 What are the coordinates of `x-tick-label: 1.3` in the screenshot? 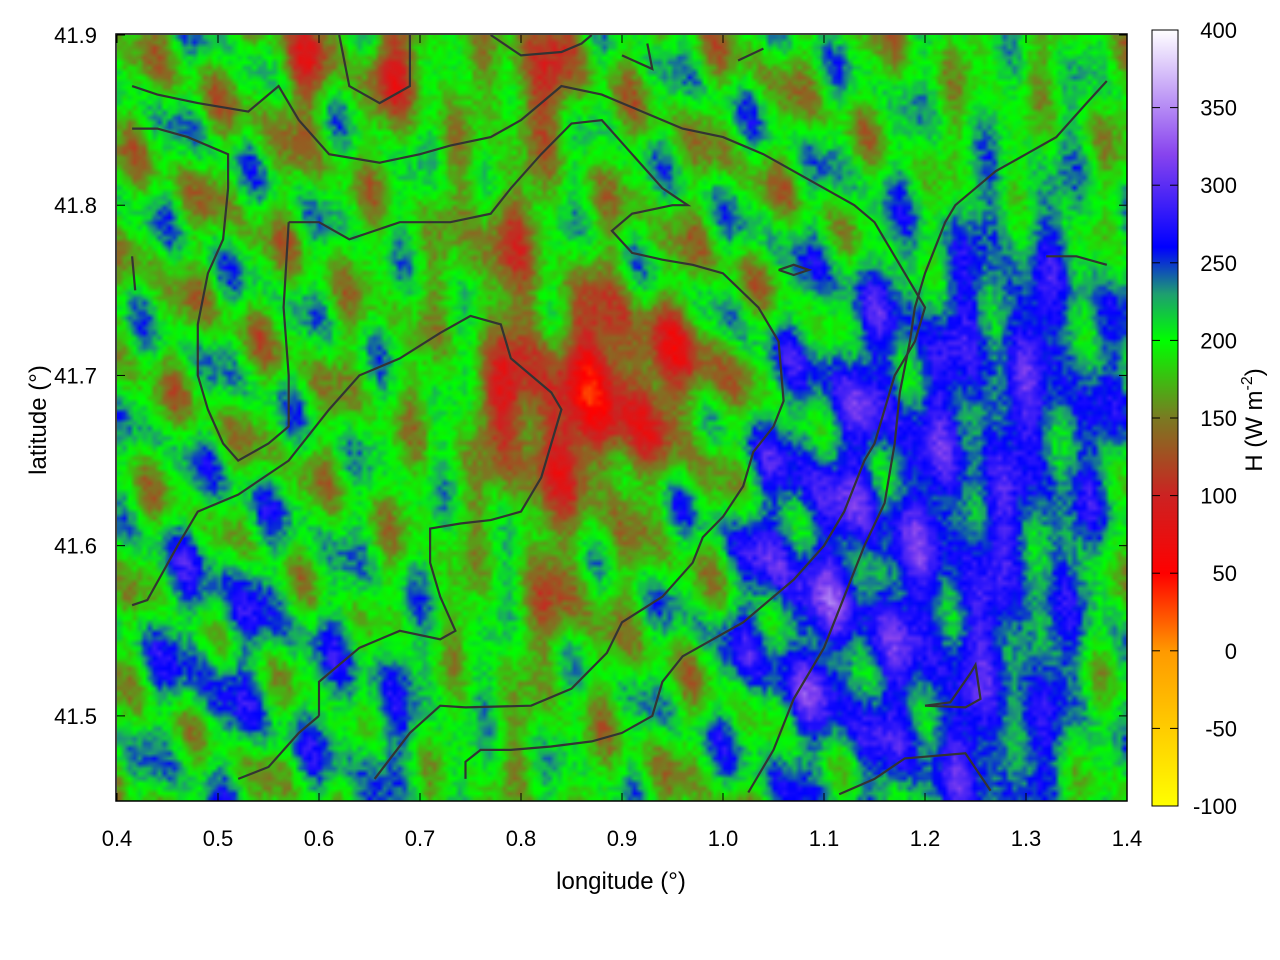 It's located at (1026, 838).